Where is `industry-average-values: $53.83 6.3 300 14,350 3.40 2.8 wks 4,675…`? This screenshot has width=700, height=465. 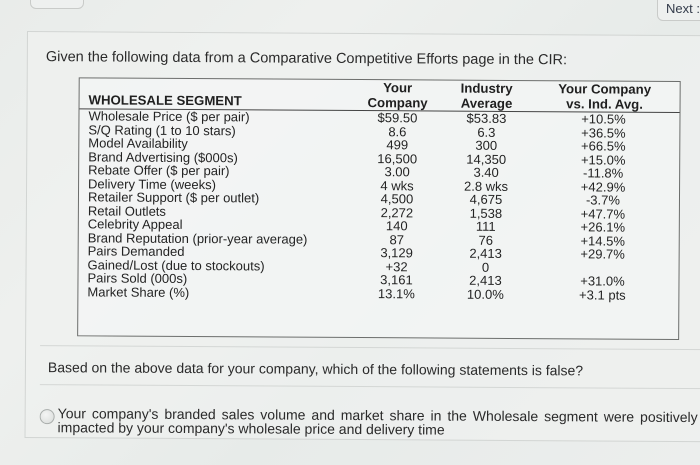
industry-average-values: $53.83 6.3 300 14,350 3.40 2.8 wks 4,675… is located at coordinates (485, 206).